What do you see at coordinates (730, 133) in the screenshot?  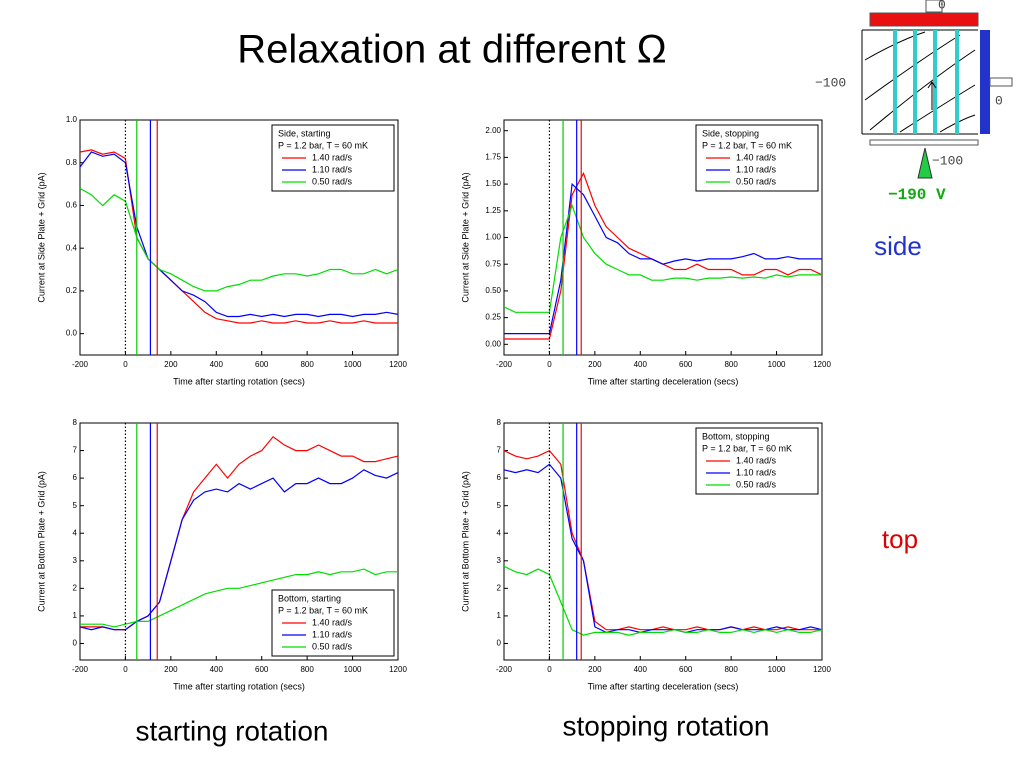 I see `legend-title: Side, stopping` at bounding box center [730, 133].